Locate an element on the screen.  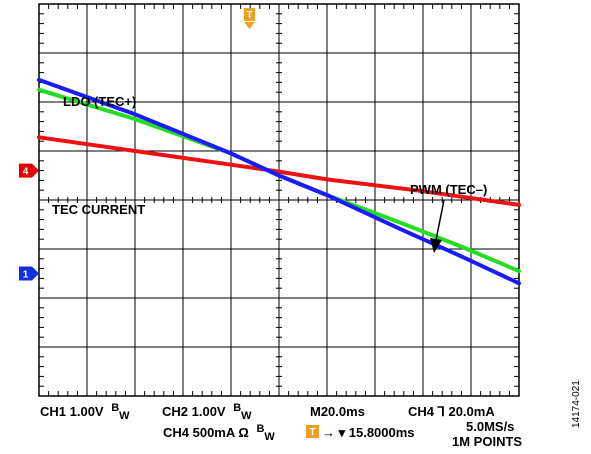
status-trigger-position: T → ▾ 15.8000ms is located at coordinates (360, 432).